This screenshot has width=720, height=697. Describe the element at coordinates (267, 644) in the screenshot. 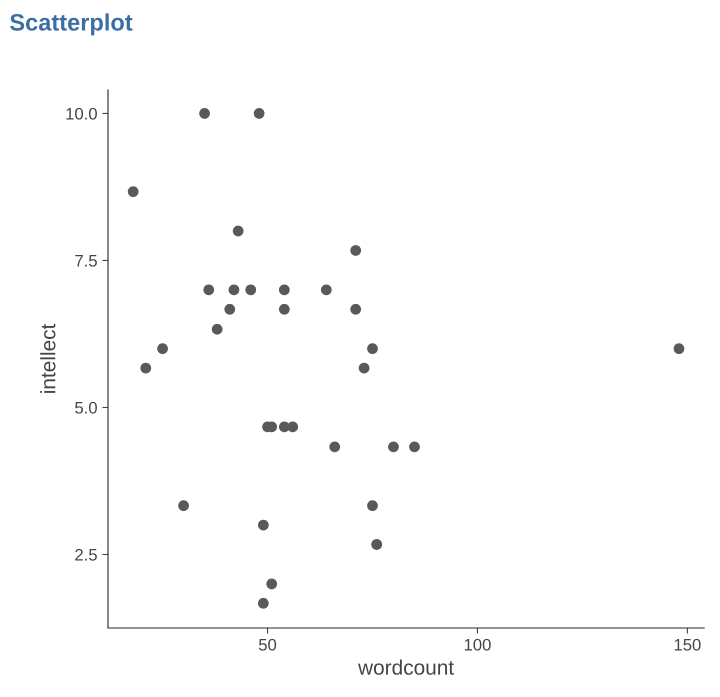

I see `x-tick-label: 50` at that location.